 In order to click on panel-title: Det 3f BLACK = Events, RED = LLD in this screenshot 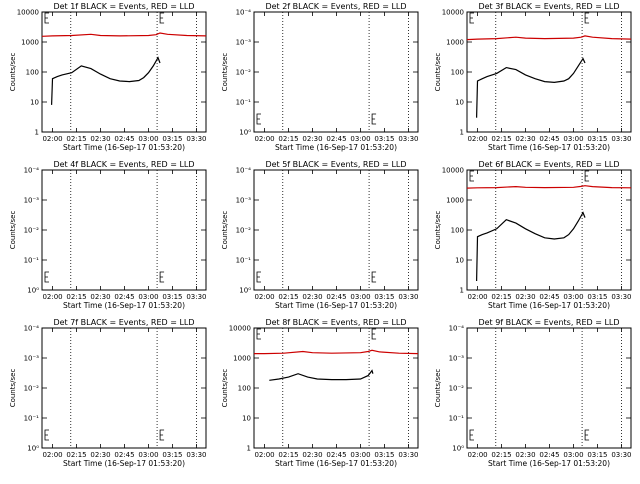, I will do `click(548, 6)`.